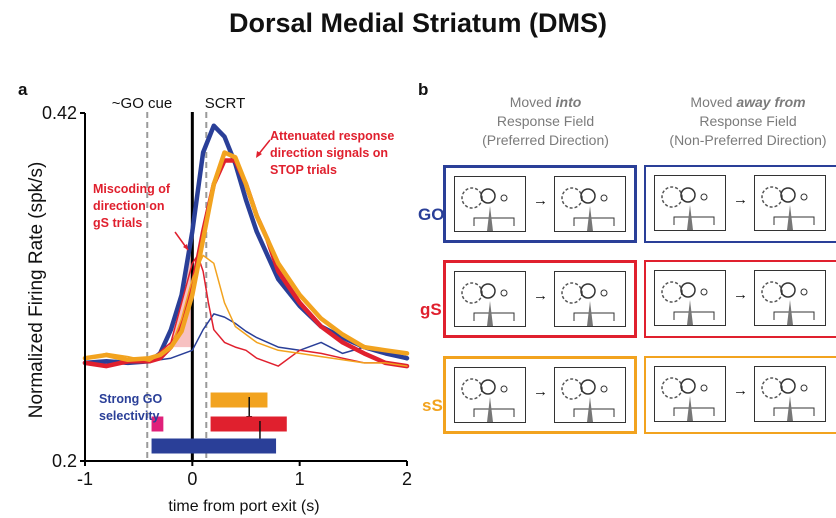 The width and height of the screenshot is (836, 518). What do you see at coordinates (192, 479) in the screenshot?
I see `x-tick-label-1: 0` at bounding box center [192, 479].